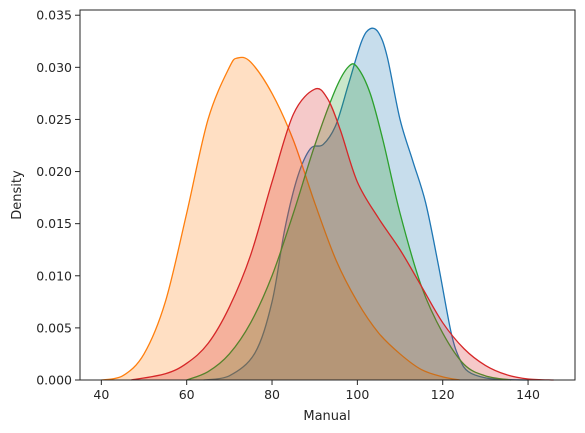  I want to click on x-tick-label: 100, so click(357, 394).